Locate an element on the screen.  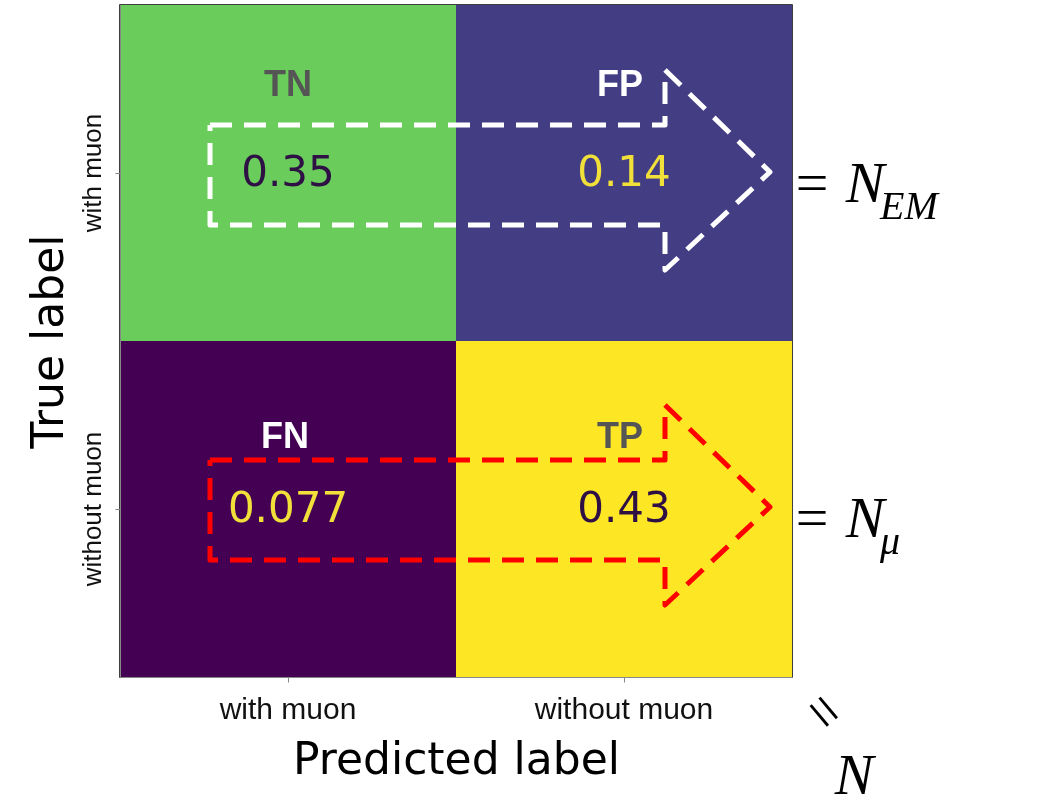
text: = N is located at coordinates (832, 736).